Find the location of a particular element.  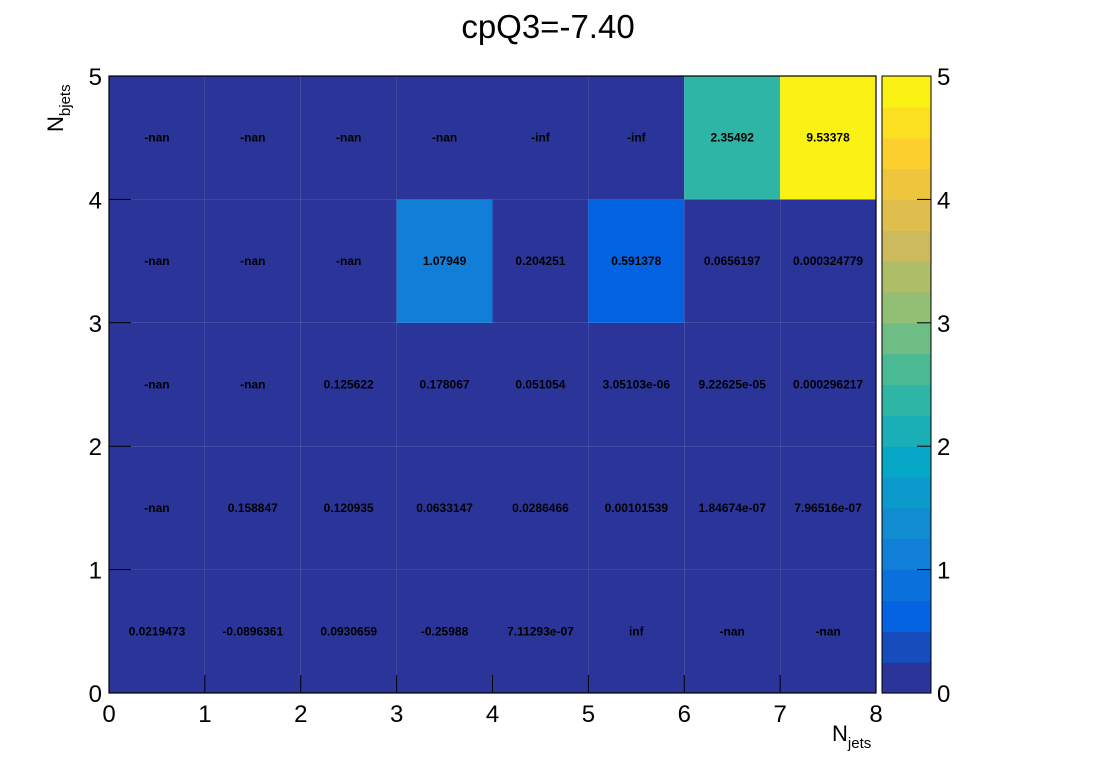

y-axis-label-sub: bjets is located at coordinates (65, 100).